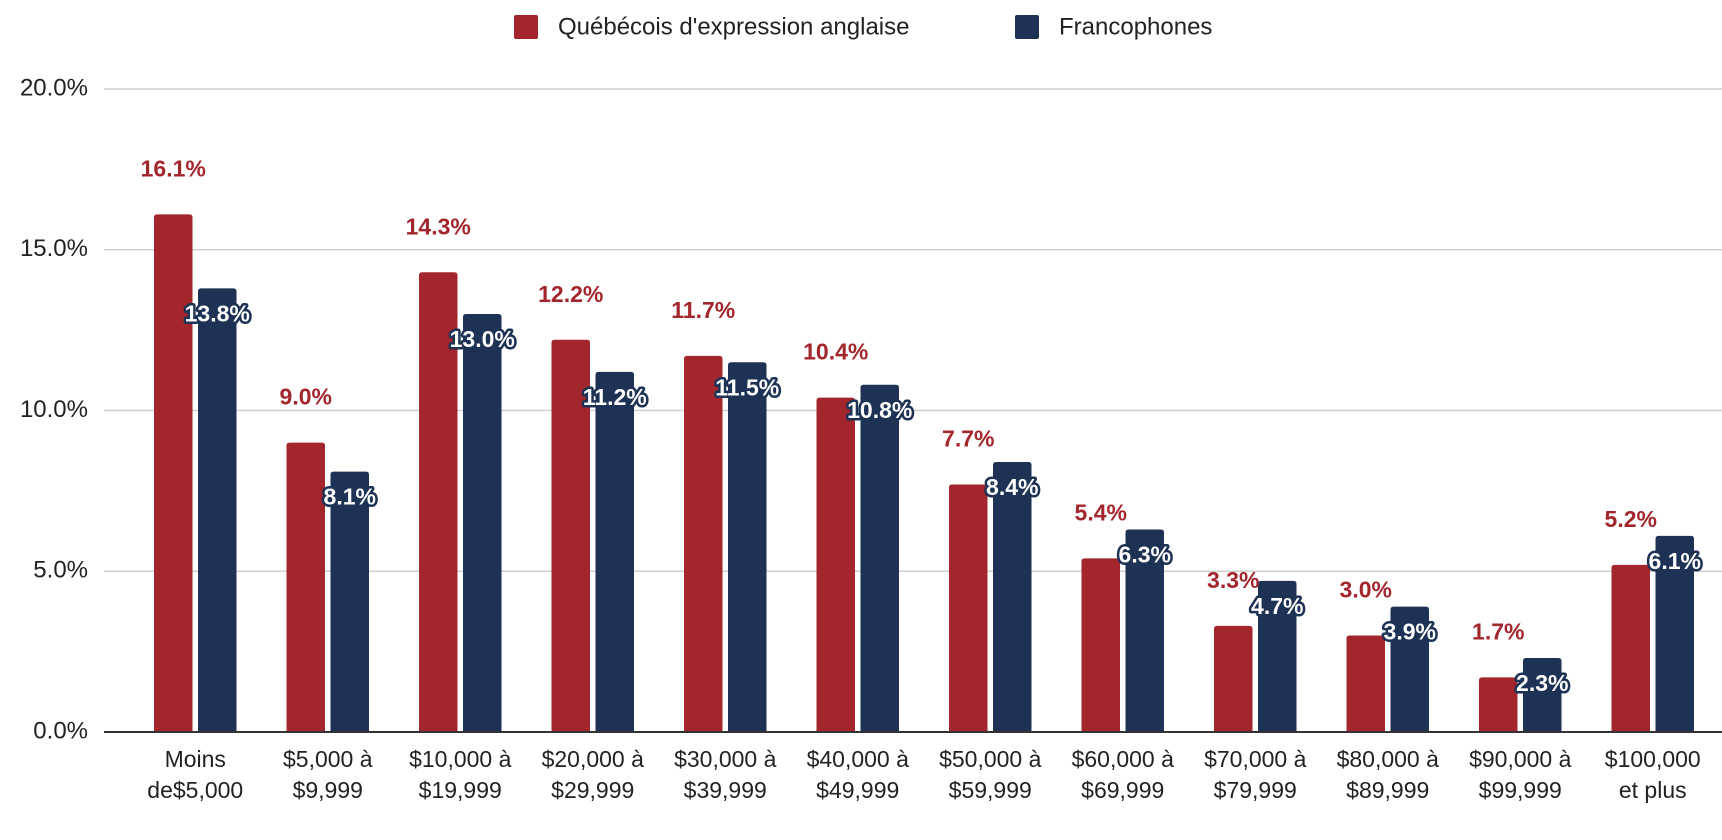  Describe the element at coordinates (1145, 555) in the screenshot. I see `value-label: 6.3%` at that location.